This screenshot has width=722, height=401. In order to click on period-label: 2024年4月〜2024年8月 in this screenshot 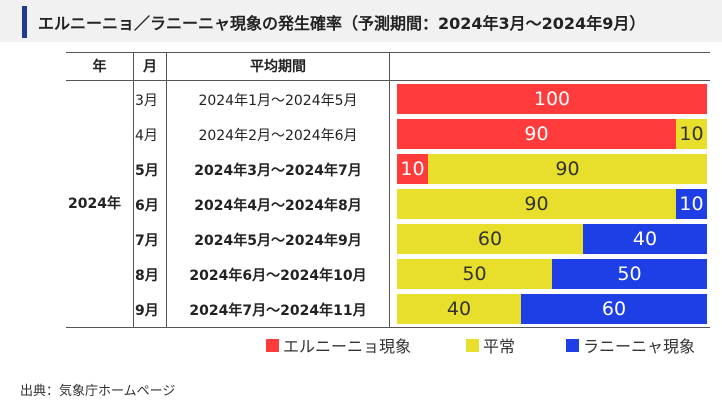, I will do `click(278, 206)`.